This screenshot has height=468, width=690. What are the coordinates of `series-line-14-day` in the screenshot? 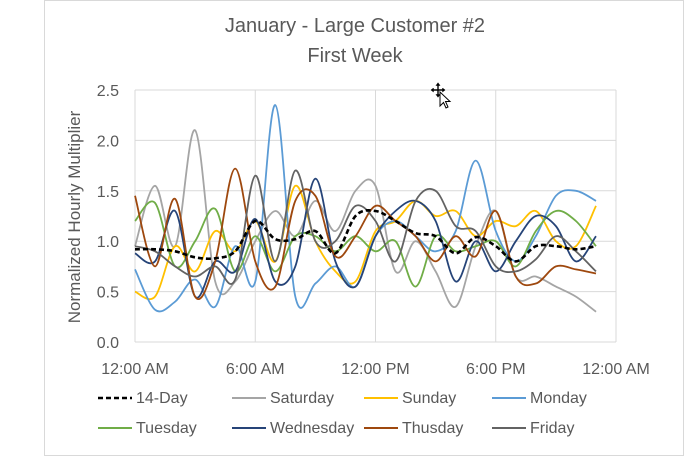 It's located at (365, 236).